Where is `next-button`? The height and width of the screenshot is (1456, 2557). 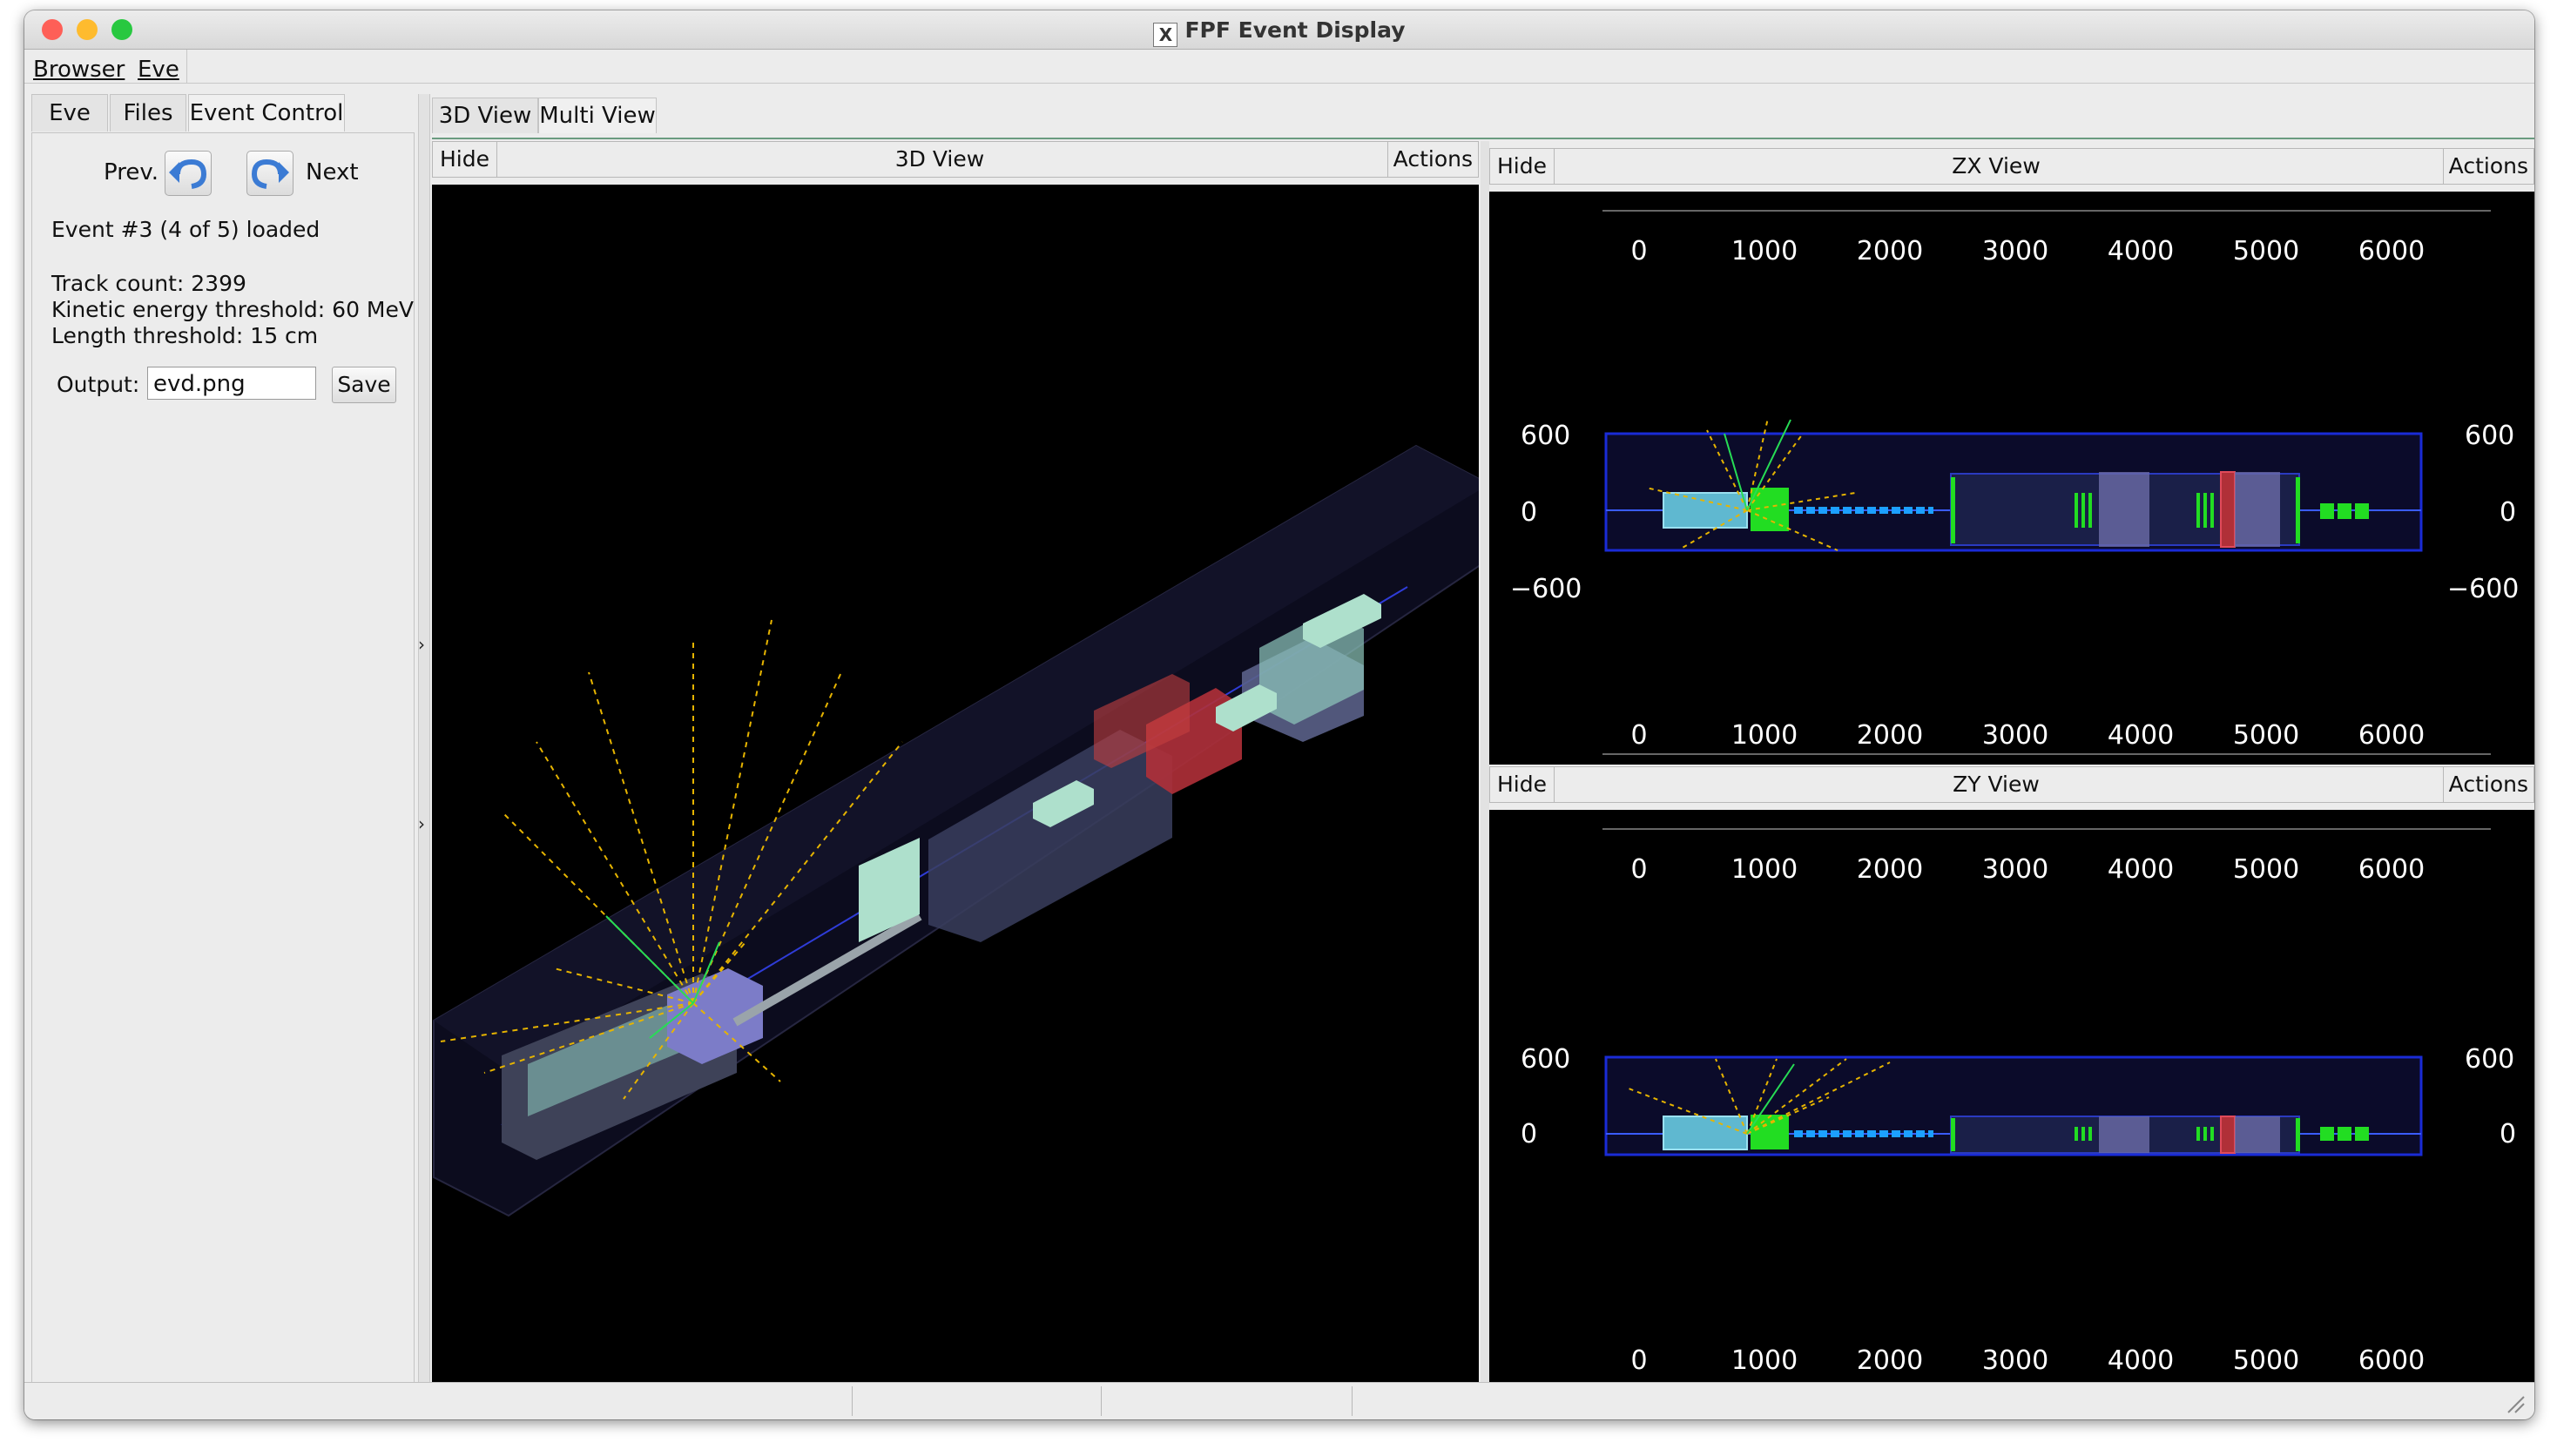
next-button is located at coordinates (269, 173).